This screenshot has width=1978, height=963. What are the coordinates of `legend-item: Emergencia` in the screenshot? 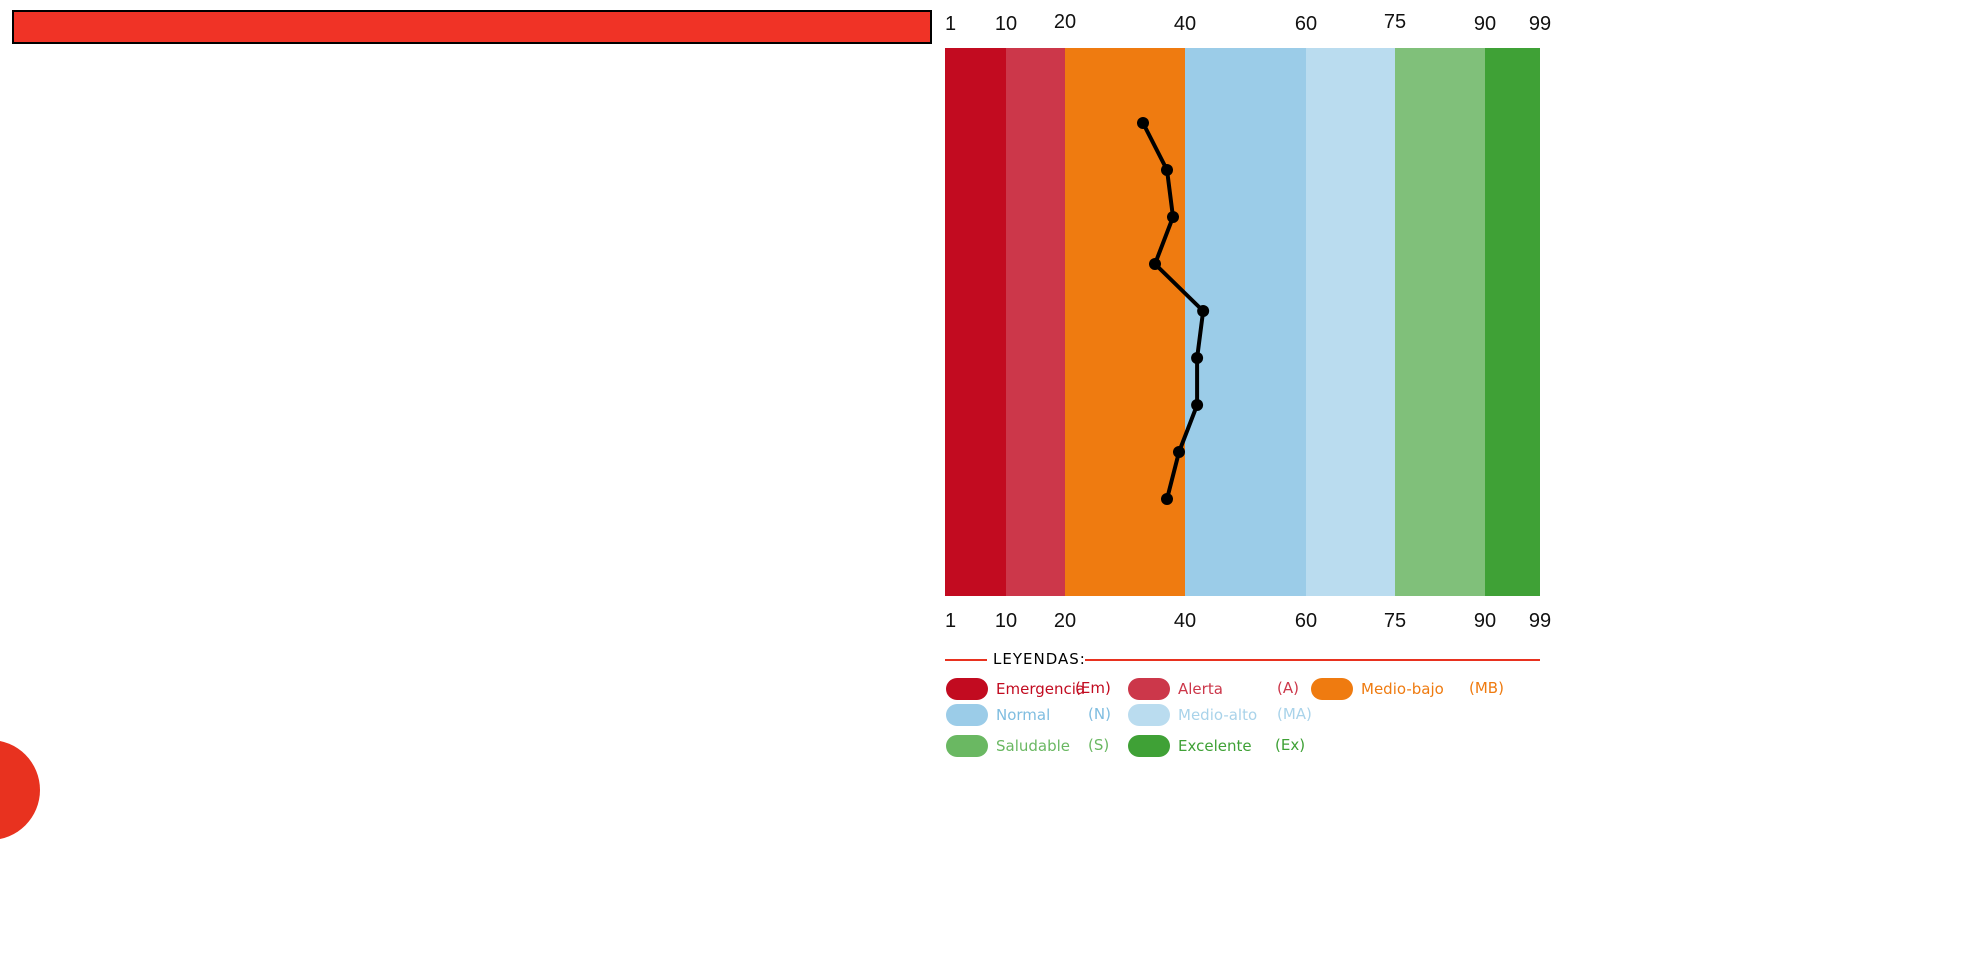 It's located at (1015, 689).